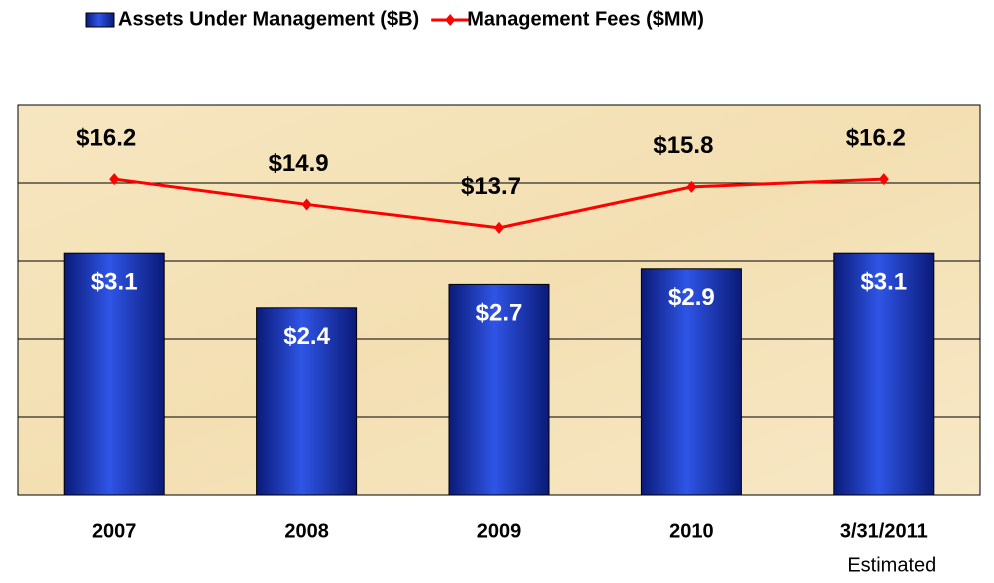 Image resolution: width=994 pixels, height=583 pixels. What do you see at coordinates (884, 531) in the screenshot?
I see `x-tick-label: 3/31/2011` at bounding box center [884, 531].